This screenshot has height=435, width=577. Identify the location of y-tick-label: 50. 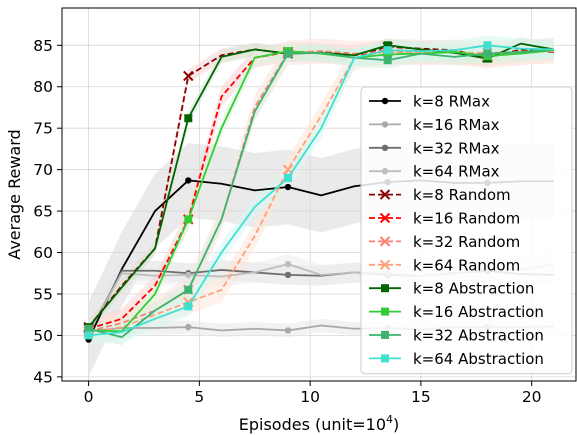
(43, 336).